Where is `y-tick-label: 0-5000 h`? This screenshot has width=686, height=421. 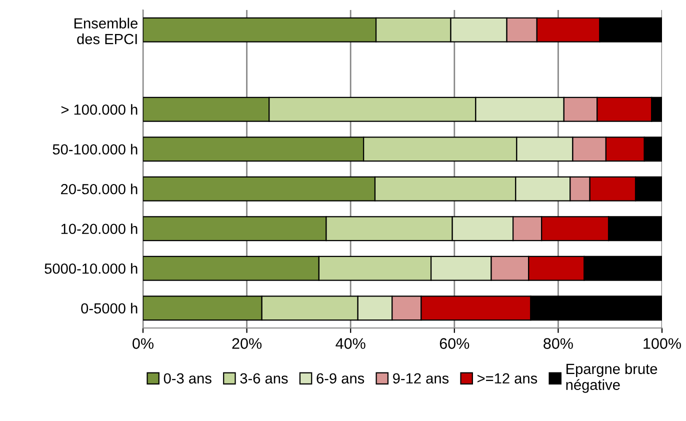 y-tick-label: 0-5000 h is located at coordinates (109, 308).